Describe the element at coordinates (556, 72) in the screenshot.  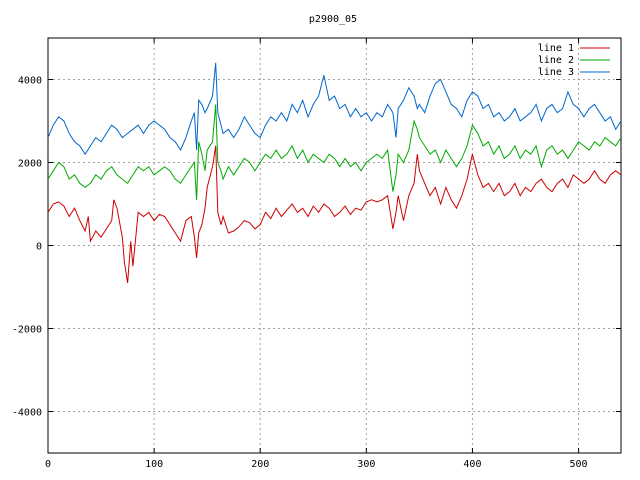
I see `legend-label-3: line 3` at that location.